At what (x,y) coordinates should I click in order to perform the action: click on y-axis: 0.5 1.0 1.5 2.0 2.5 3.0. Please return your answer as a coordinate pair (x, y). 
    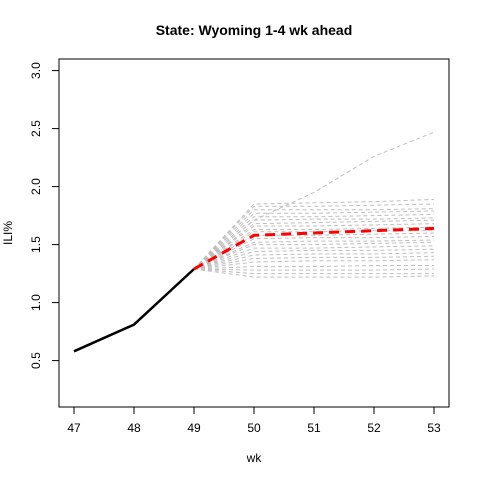
    Looking at the image, I should click on (44, 215).